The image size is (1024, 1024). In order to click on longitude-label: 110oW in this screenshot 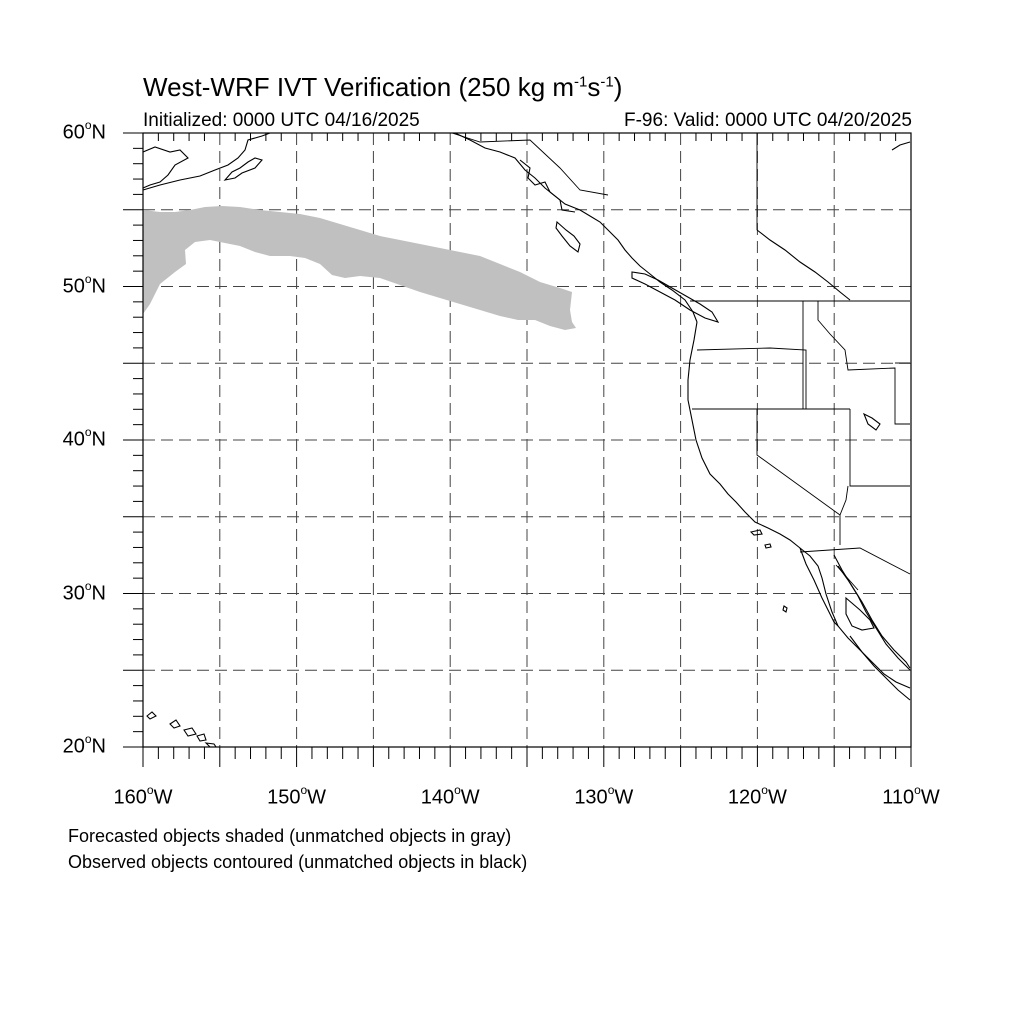, I will do `click(911, 796)`.